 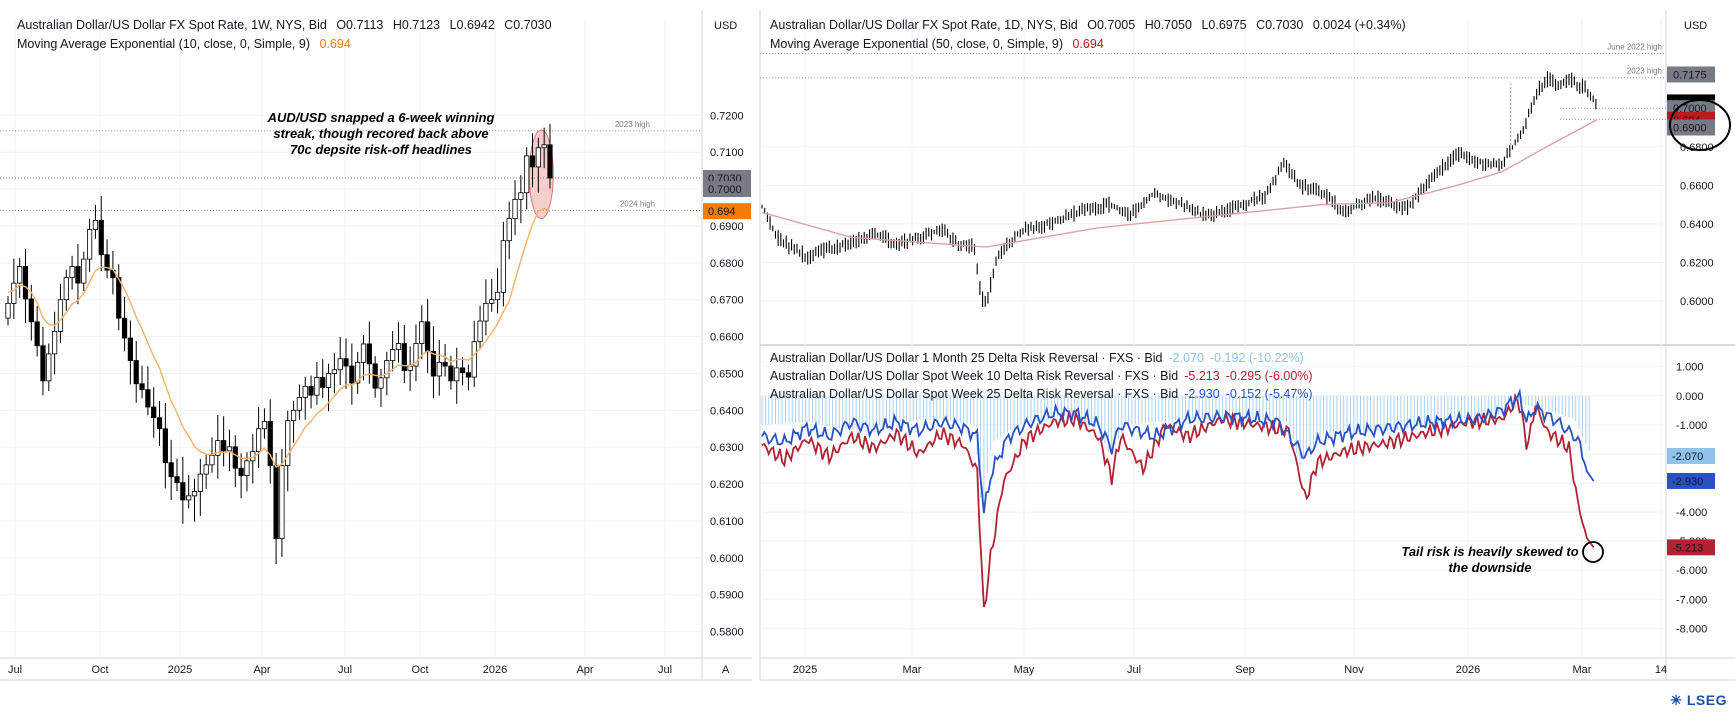 I want to click on daily-price-tag: 0.7175, so click(x=1691, y=74).